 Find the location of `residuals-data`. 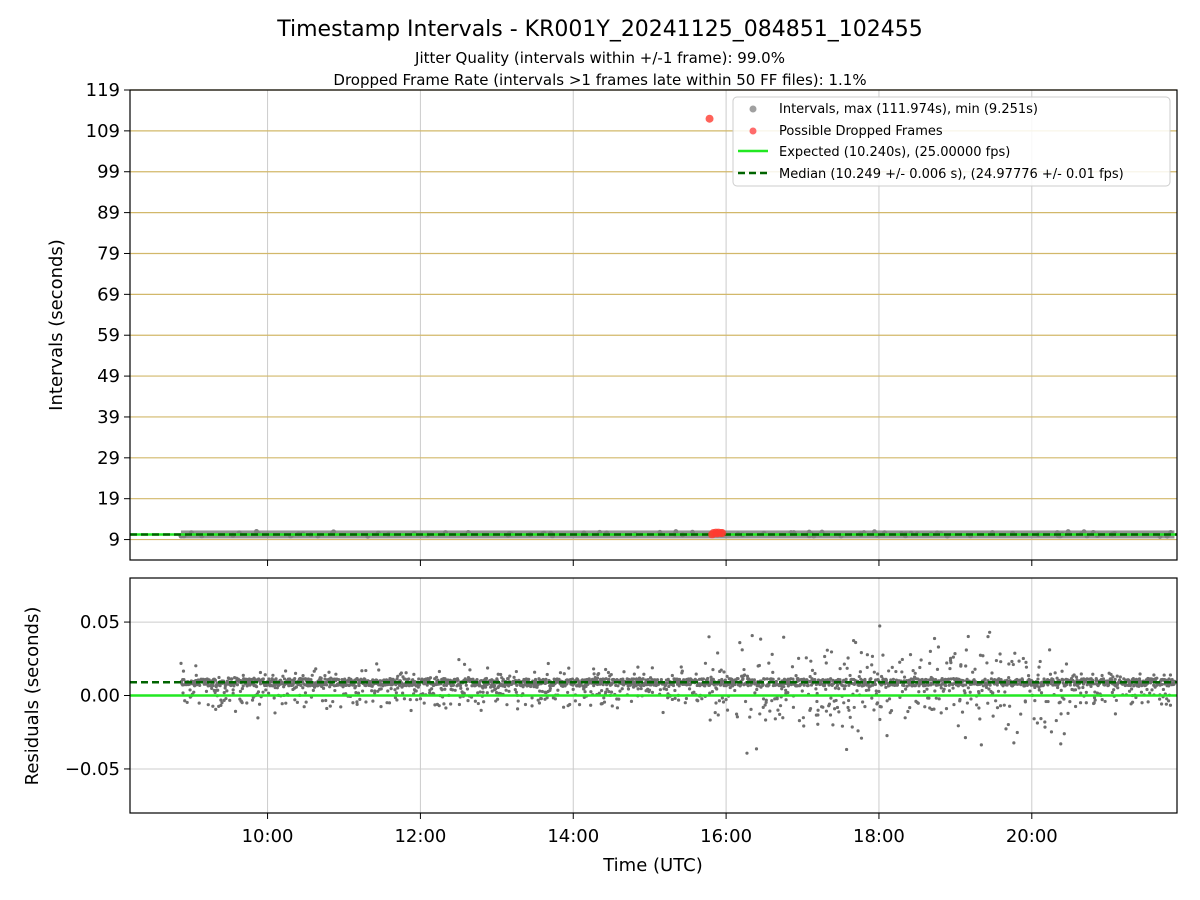

residuals-data is located at coordinates (653, 689).